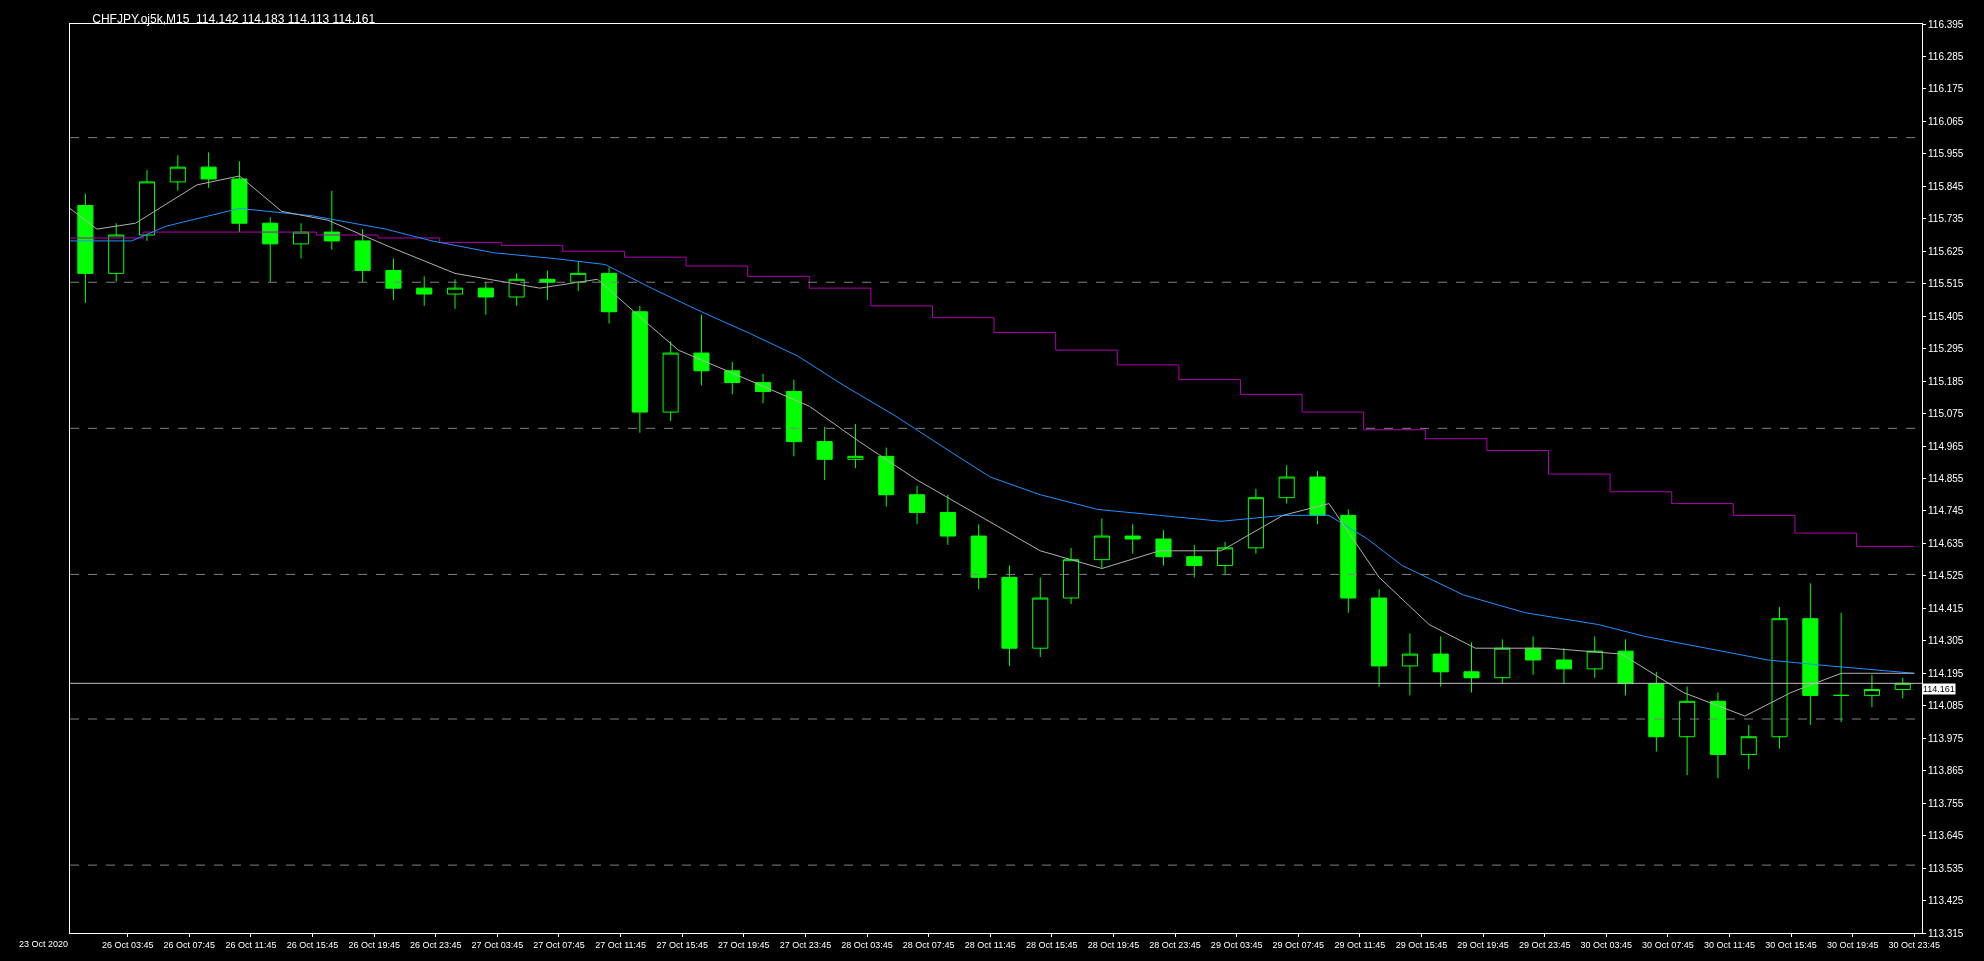 This screenshot has height=961, width=1984. Describe the element at coordinates (1946, 576) in the screenshot. I see `y-tick-label: 114.525` at that location.